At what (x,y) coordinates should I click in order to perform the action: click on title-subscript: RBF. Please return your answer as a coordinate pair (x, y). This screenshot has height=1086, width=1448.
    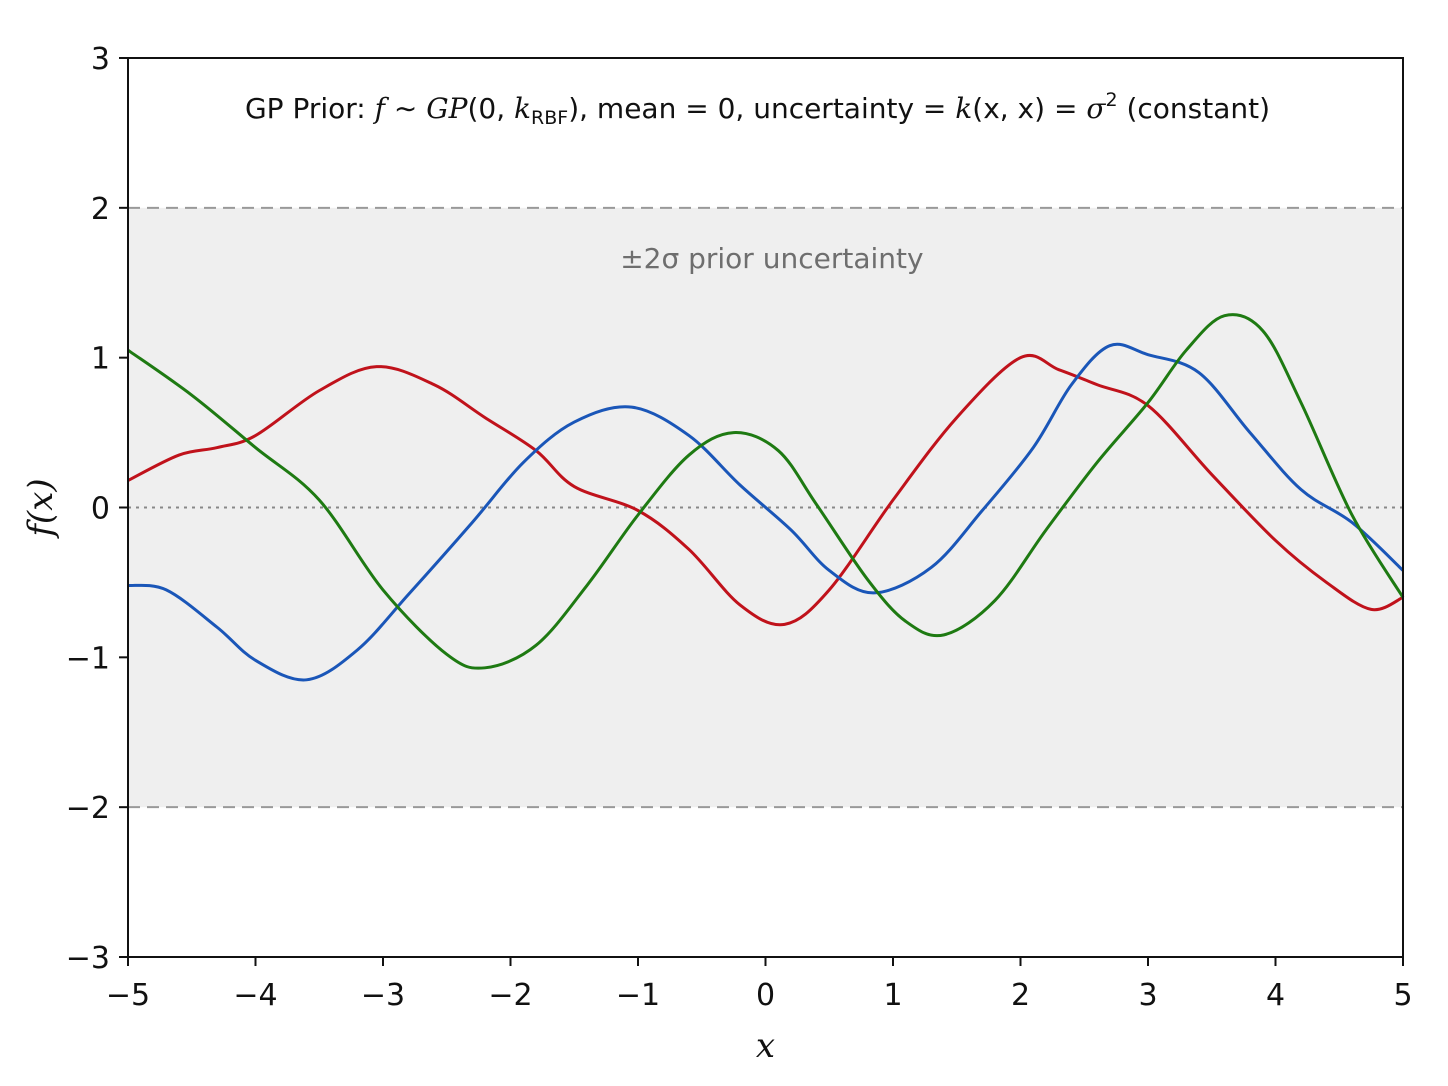
    Looking at the image, I should click on (549, 118).